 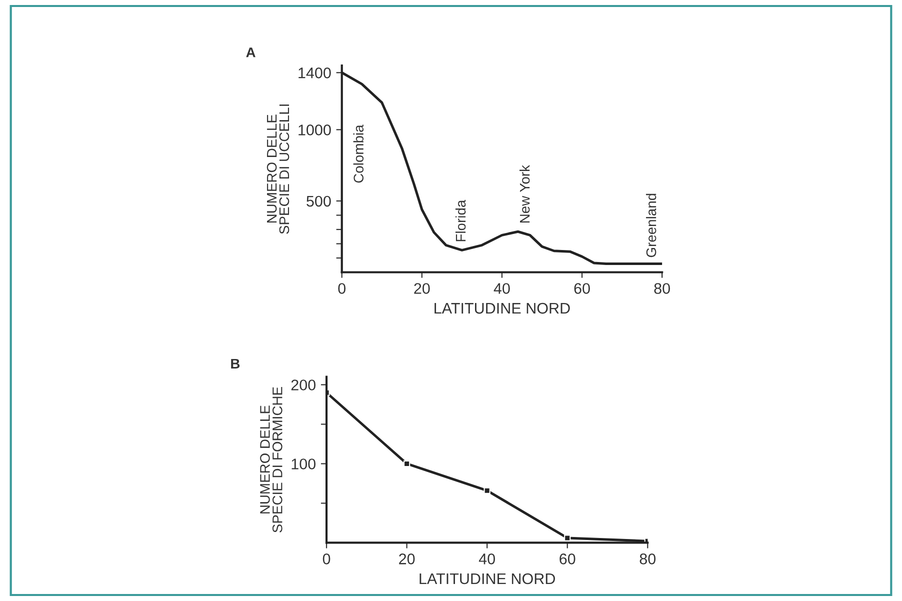 What do you see at coordinates (278, 169) in the screenshot?
I see `y-axis-title: NUMERO DELLE SPECIE DI UCCELLI` at bounding box center [278, 169].